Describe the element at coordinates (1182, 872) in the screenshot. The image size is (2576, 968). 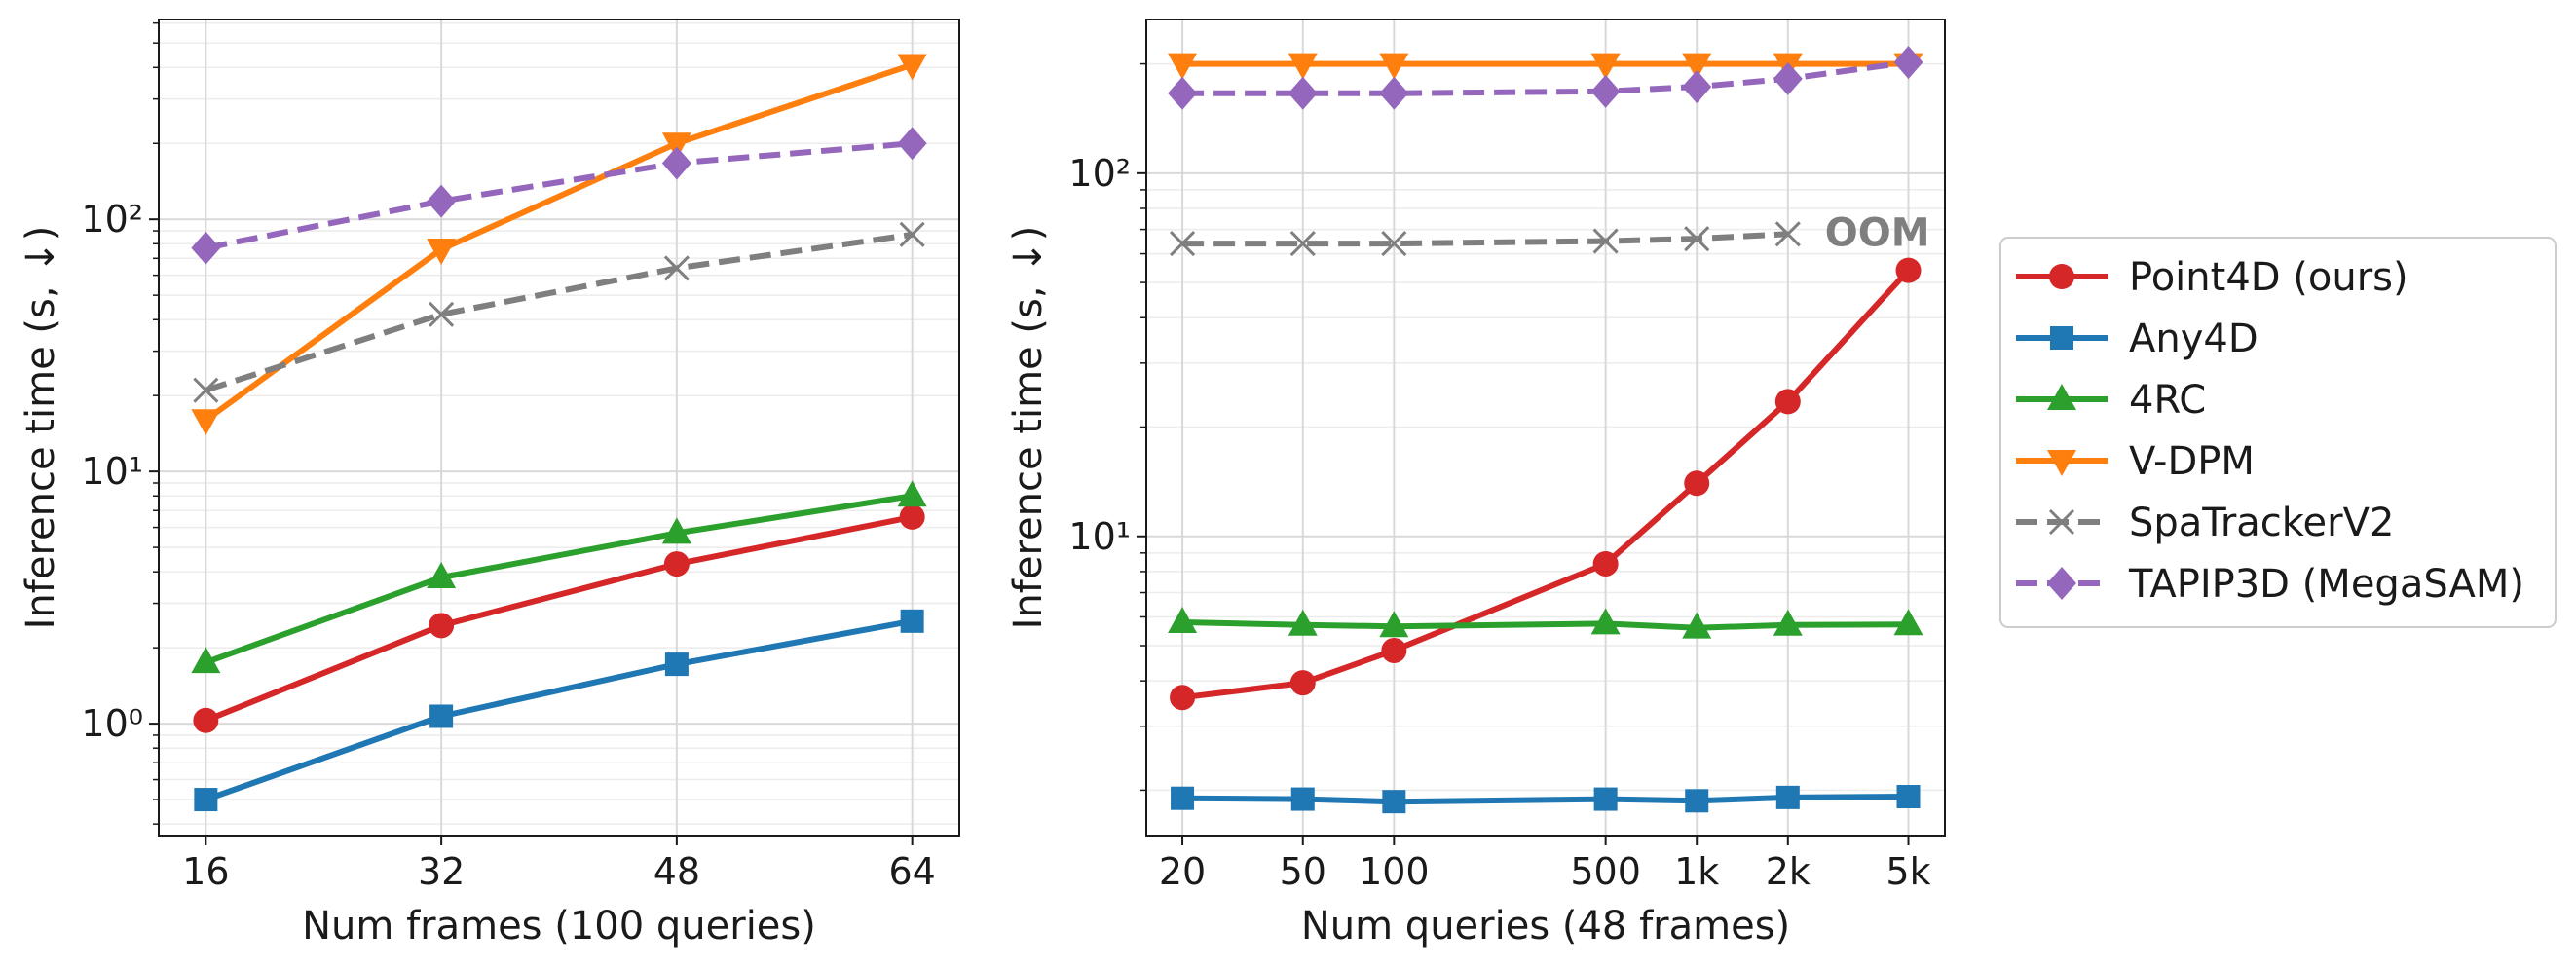
I see `x-tick-label: 20` at that location.